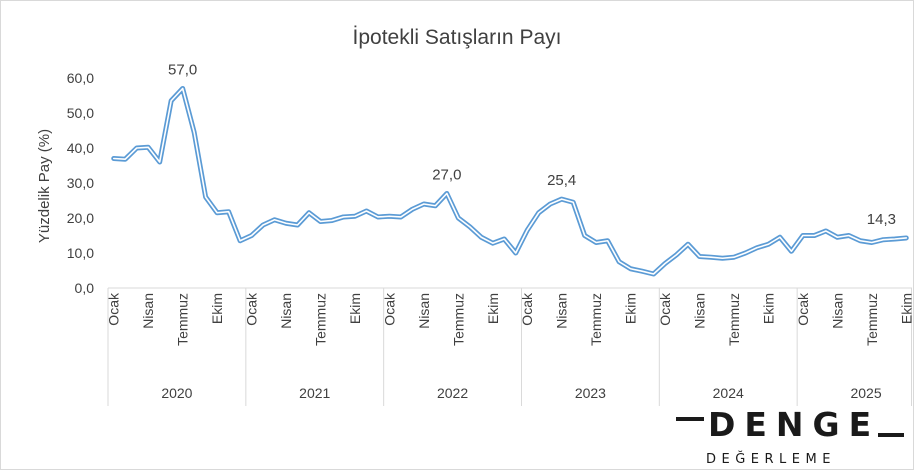  Describe the element at coordinates (771, 459) in the screenshot. I see `logo-sub: DEĞERLEME` at that location.